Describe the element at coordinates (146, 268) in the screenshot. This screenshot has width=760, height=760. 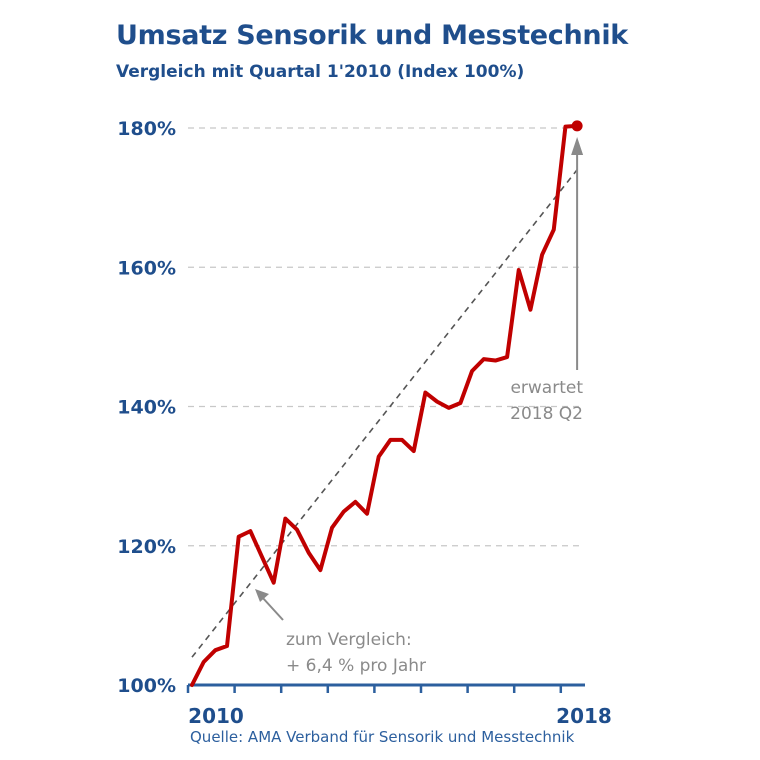
I see `y-tick-label: 160%` at that location.